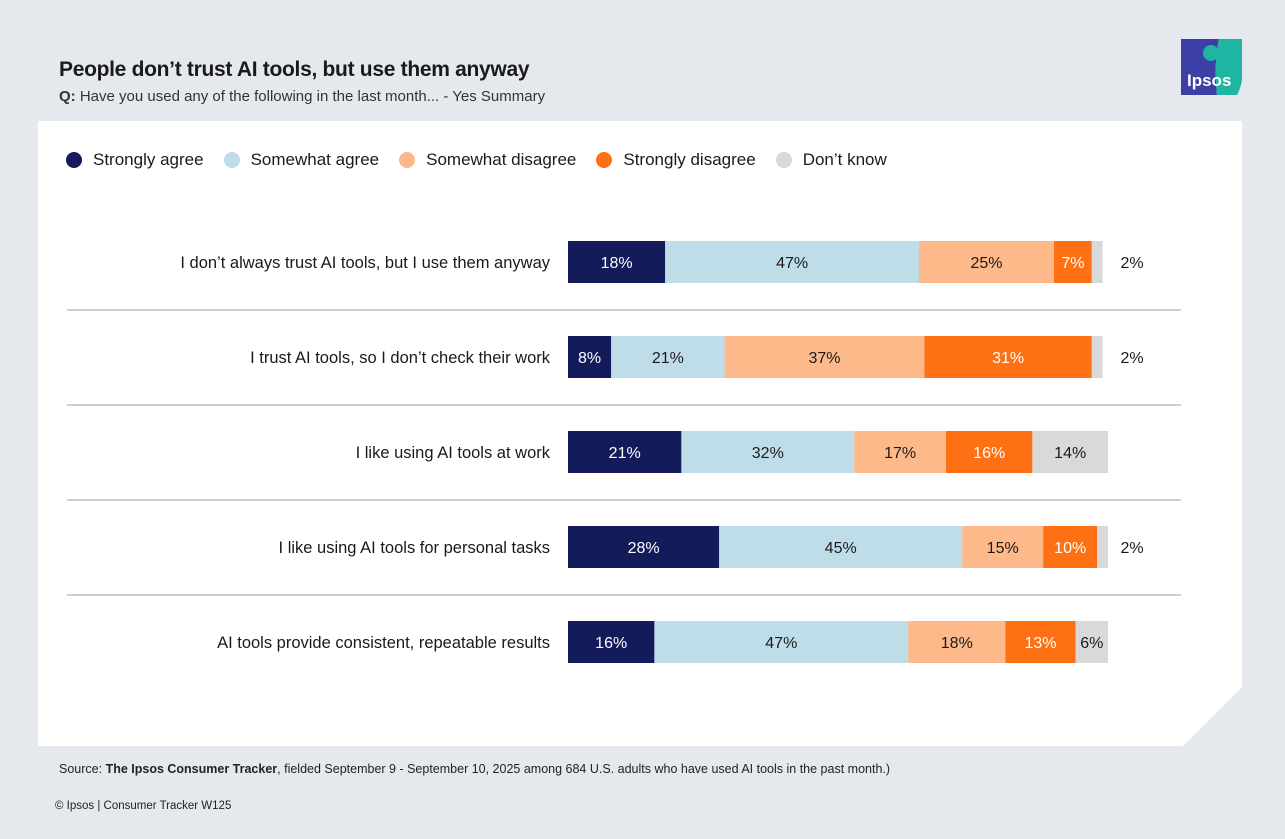  I want to click on data-label: 14%, so click(1070, 453).